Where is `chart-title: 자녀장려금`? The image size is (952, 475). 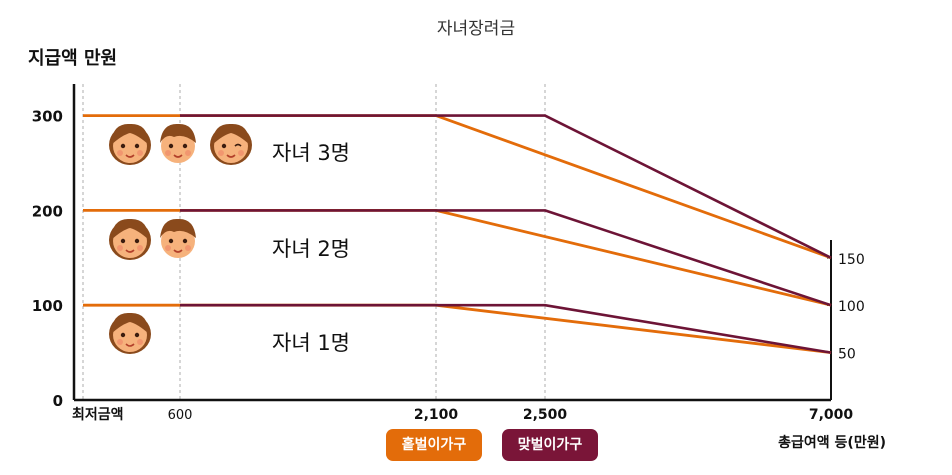
chart-title: 자녀장려금 is located at coordinates (476, 29).